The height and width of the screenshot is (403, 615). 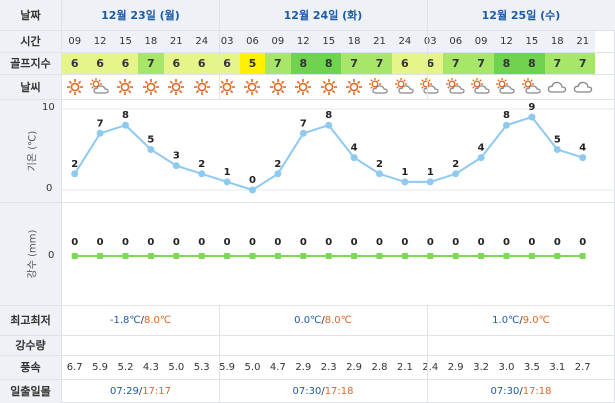 I want to click on temperature-value-label: 0, so click(x=252, y=180).